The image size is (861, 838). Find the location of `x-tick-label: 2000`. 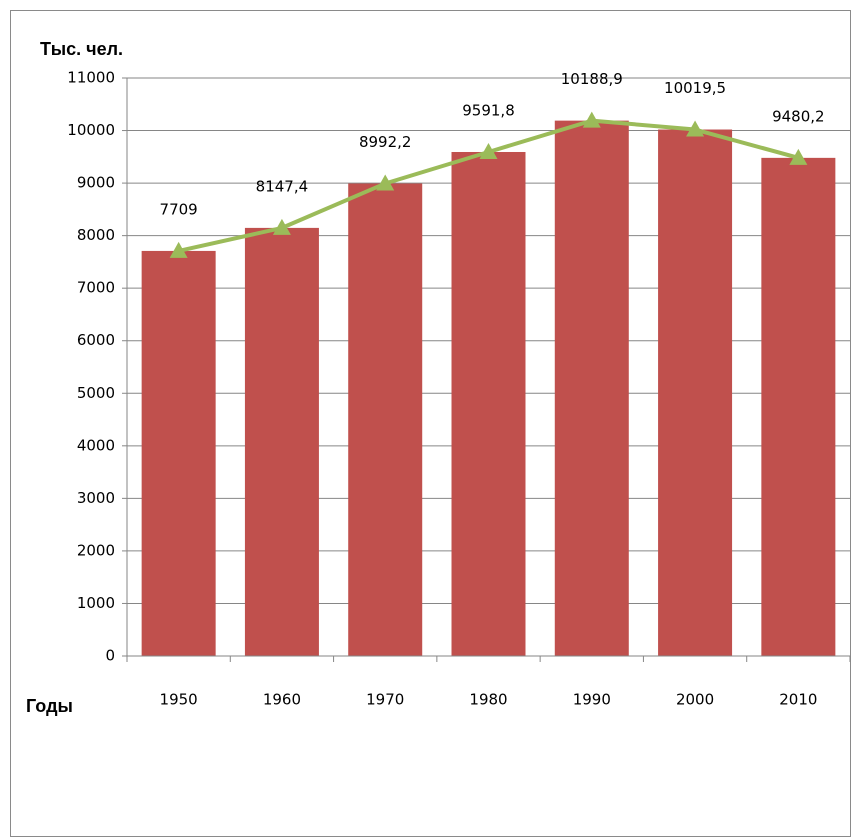

x-tick-label: 2000 is located at coordinates (695, 700).